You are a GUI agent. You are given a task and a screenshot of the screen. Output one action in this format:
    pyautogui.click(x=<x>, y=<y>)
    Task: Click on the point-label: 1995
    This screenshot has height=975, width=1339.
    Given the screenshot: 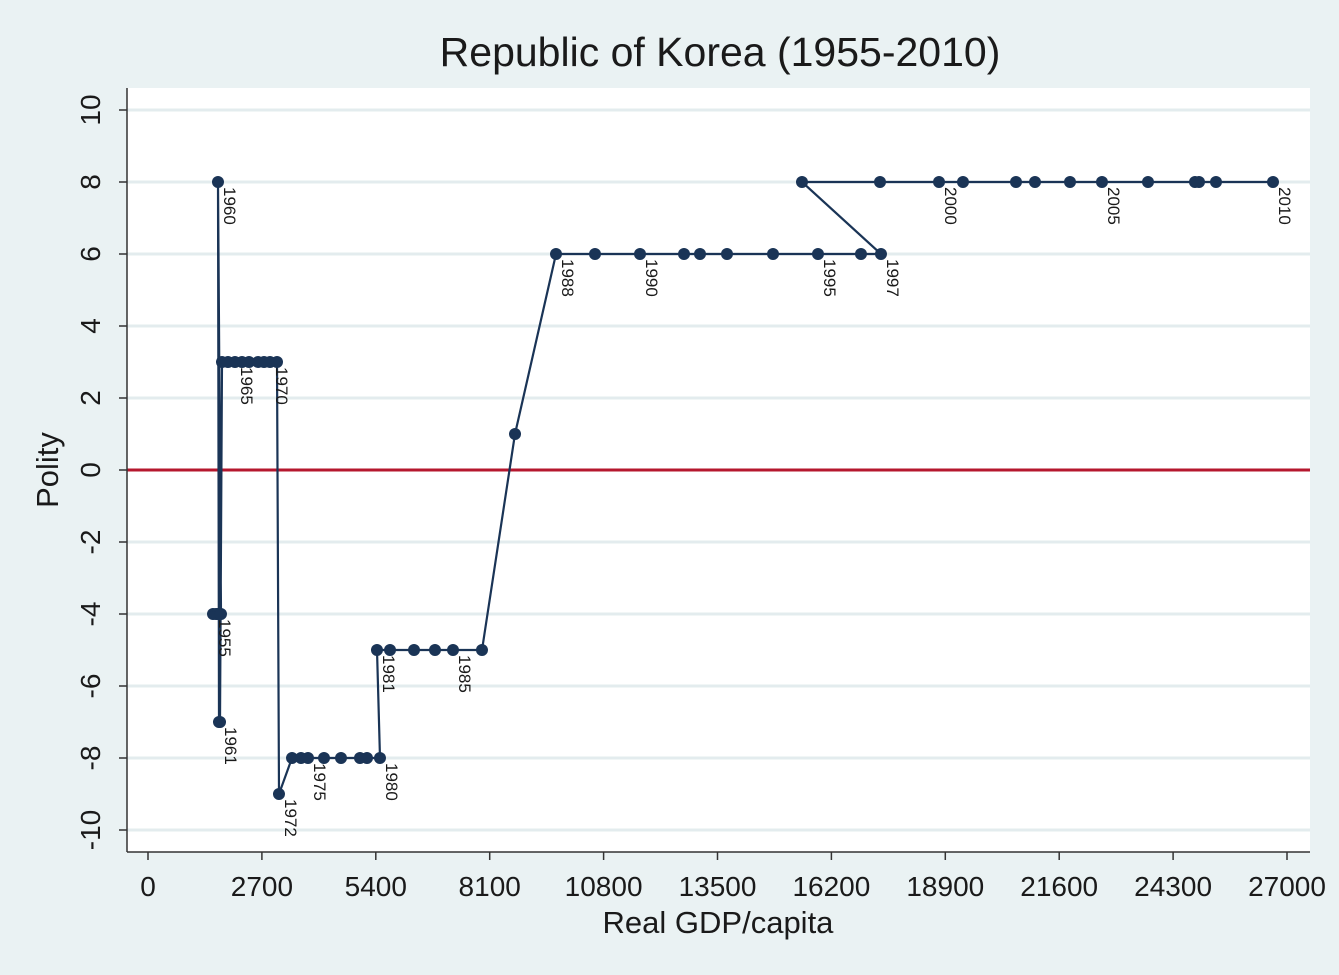 What is the action you would take?
    pyautogui.click(x=829, y=278)
    